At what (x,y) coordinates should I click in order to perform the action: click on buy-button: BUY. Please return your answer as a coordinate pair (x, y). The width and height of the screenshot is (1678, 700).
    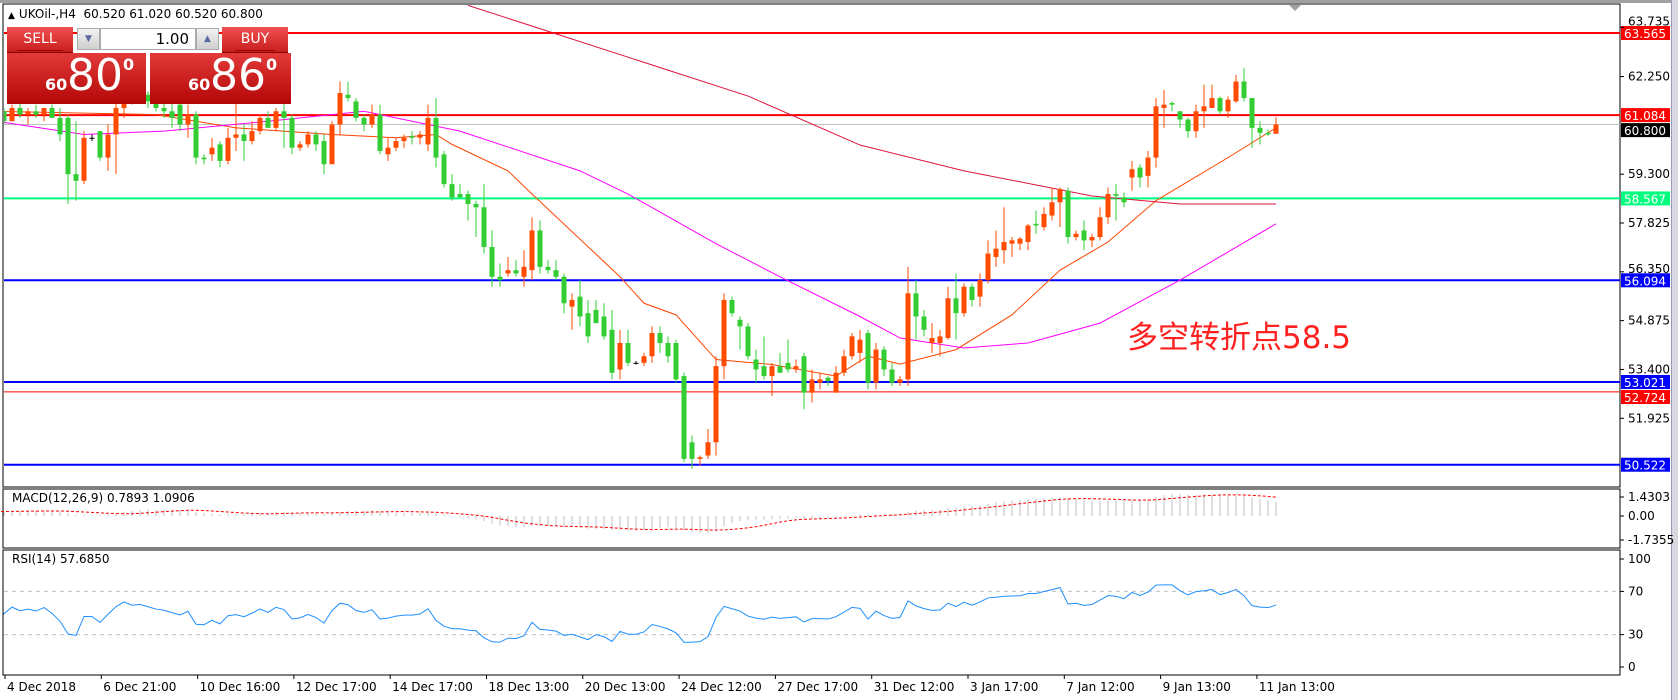
    Looking at the image, I should click on (255, 40).